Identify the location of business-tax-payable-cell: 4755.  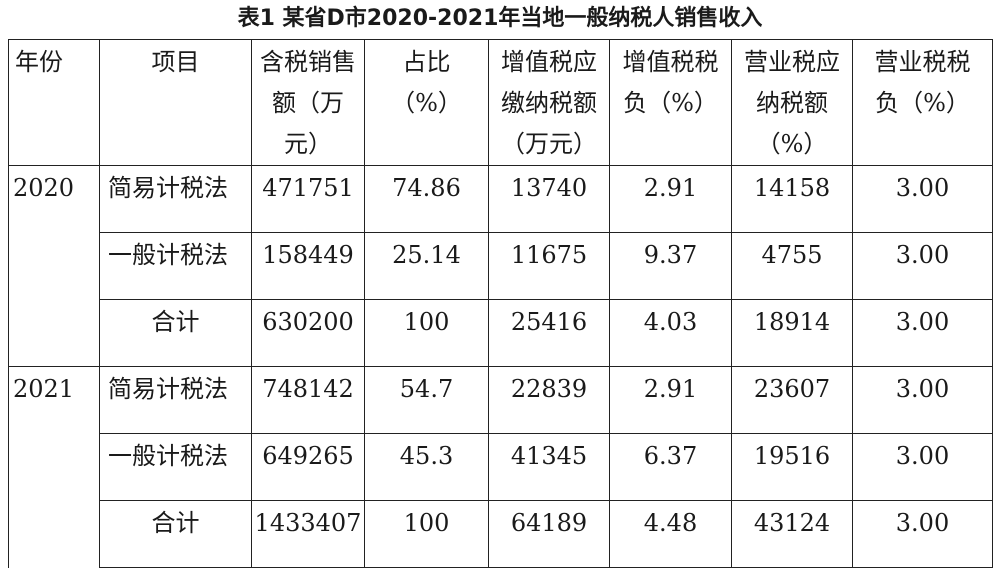
(792, 266).